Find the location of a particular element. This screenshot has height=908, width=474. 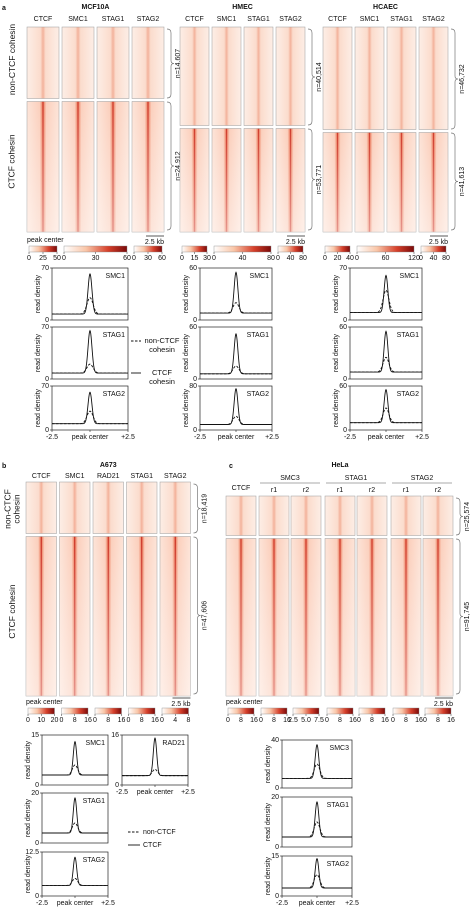

colorbar-tick-label: 4 is located at coordinates (175, 720).